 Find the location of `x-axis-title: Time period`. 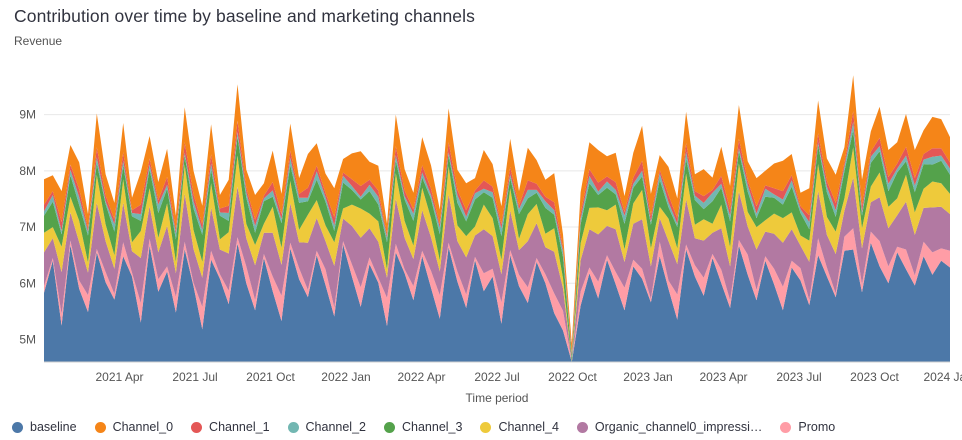

x-axis-title: Time period is located at coordinates (497, 398).